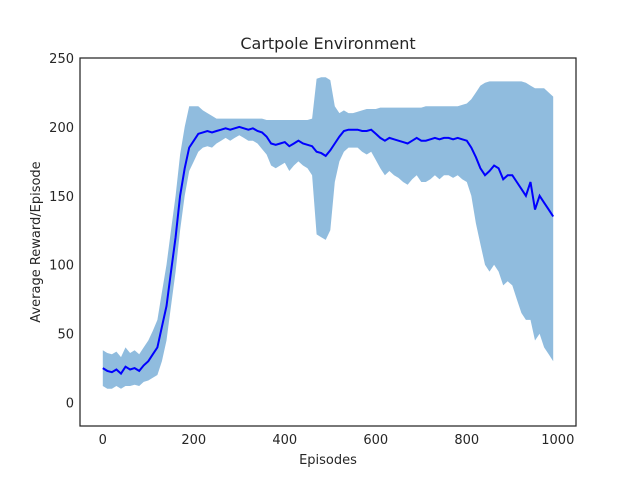  Describe the element at coordinates (327, 43) in the screenshot. I see `chart-title: Cartpole Environment` at that location.